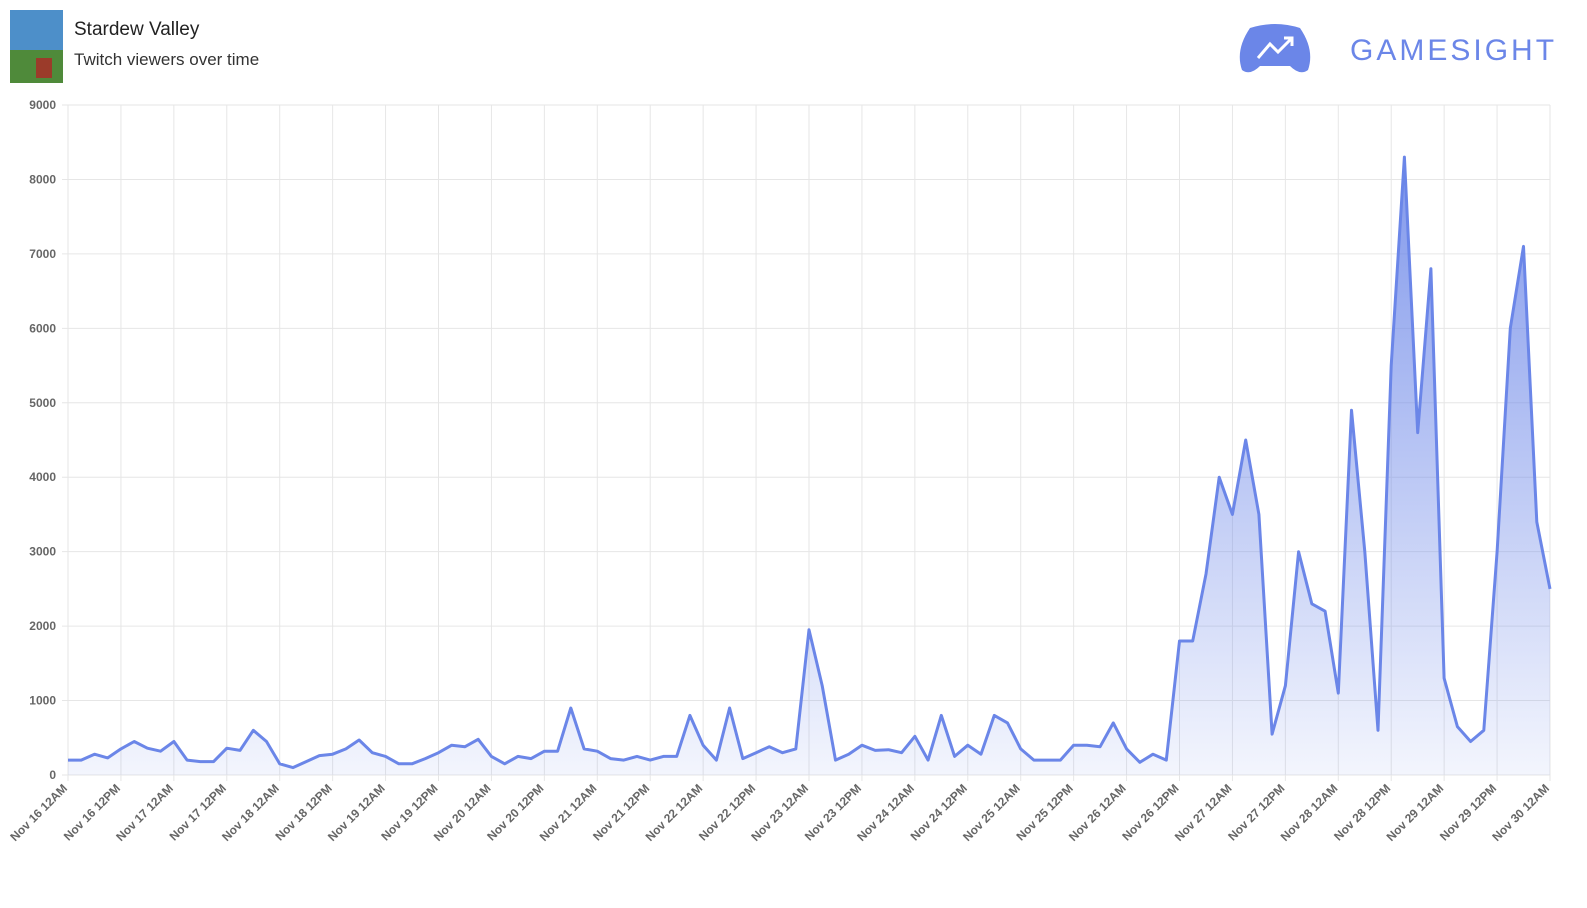 Image resolution: width=1587 pixels, height=908 pixels. Describe the element at coordinates (42, 552) in the screenshot. I see `y-tick-label: 3000` at that location.